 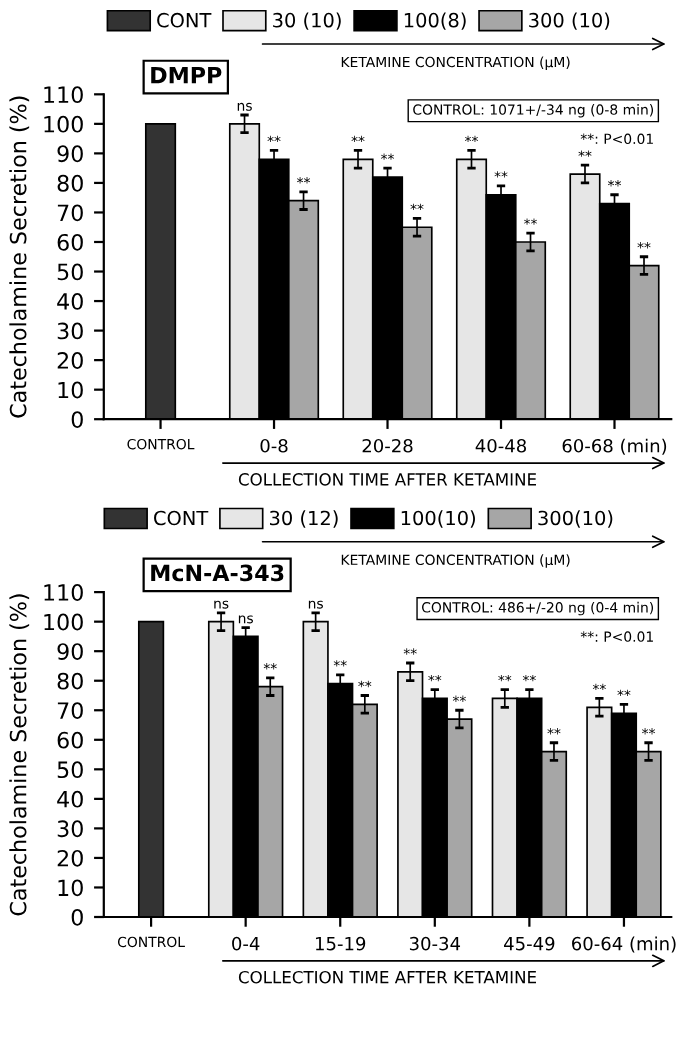 What do you see at coordinates (246, 943) in the screenshot?
I see `x-tick-label: 0-4` at bounding box center [246, 943].